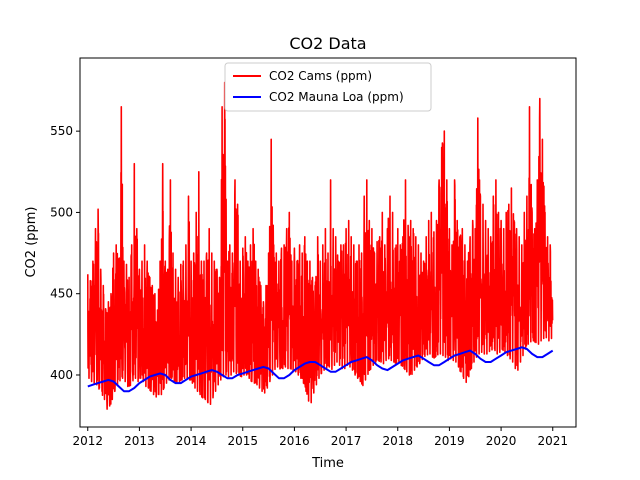  I want to click on y-axis-label: CO2 (ppm), so click(31, 241).